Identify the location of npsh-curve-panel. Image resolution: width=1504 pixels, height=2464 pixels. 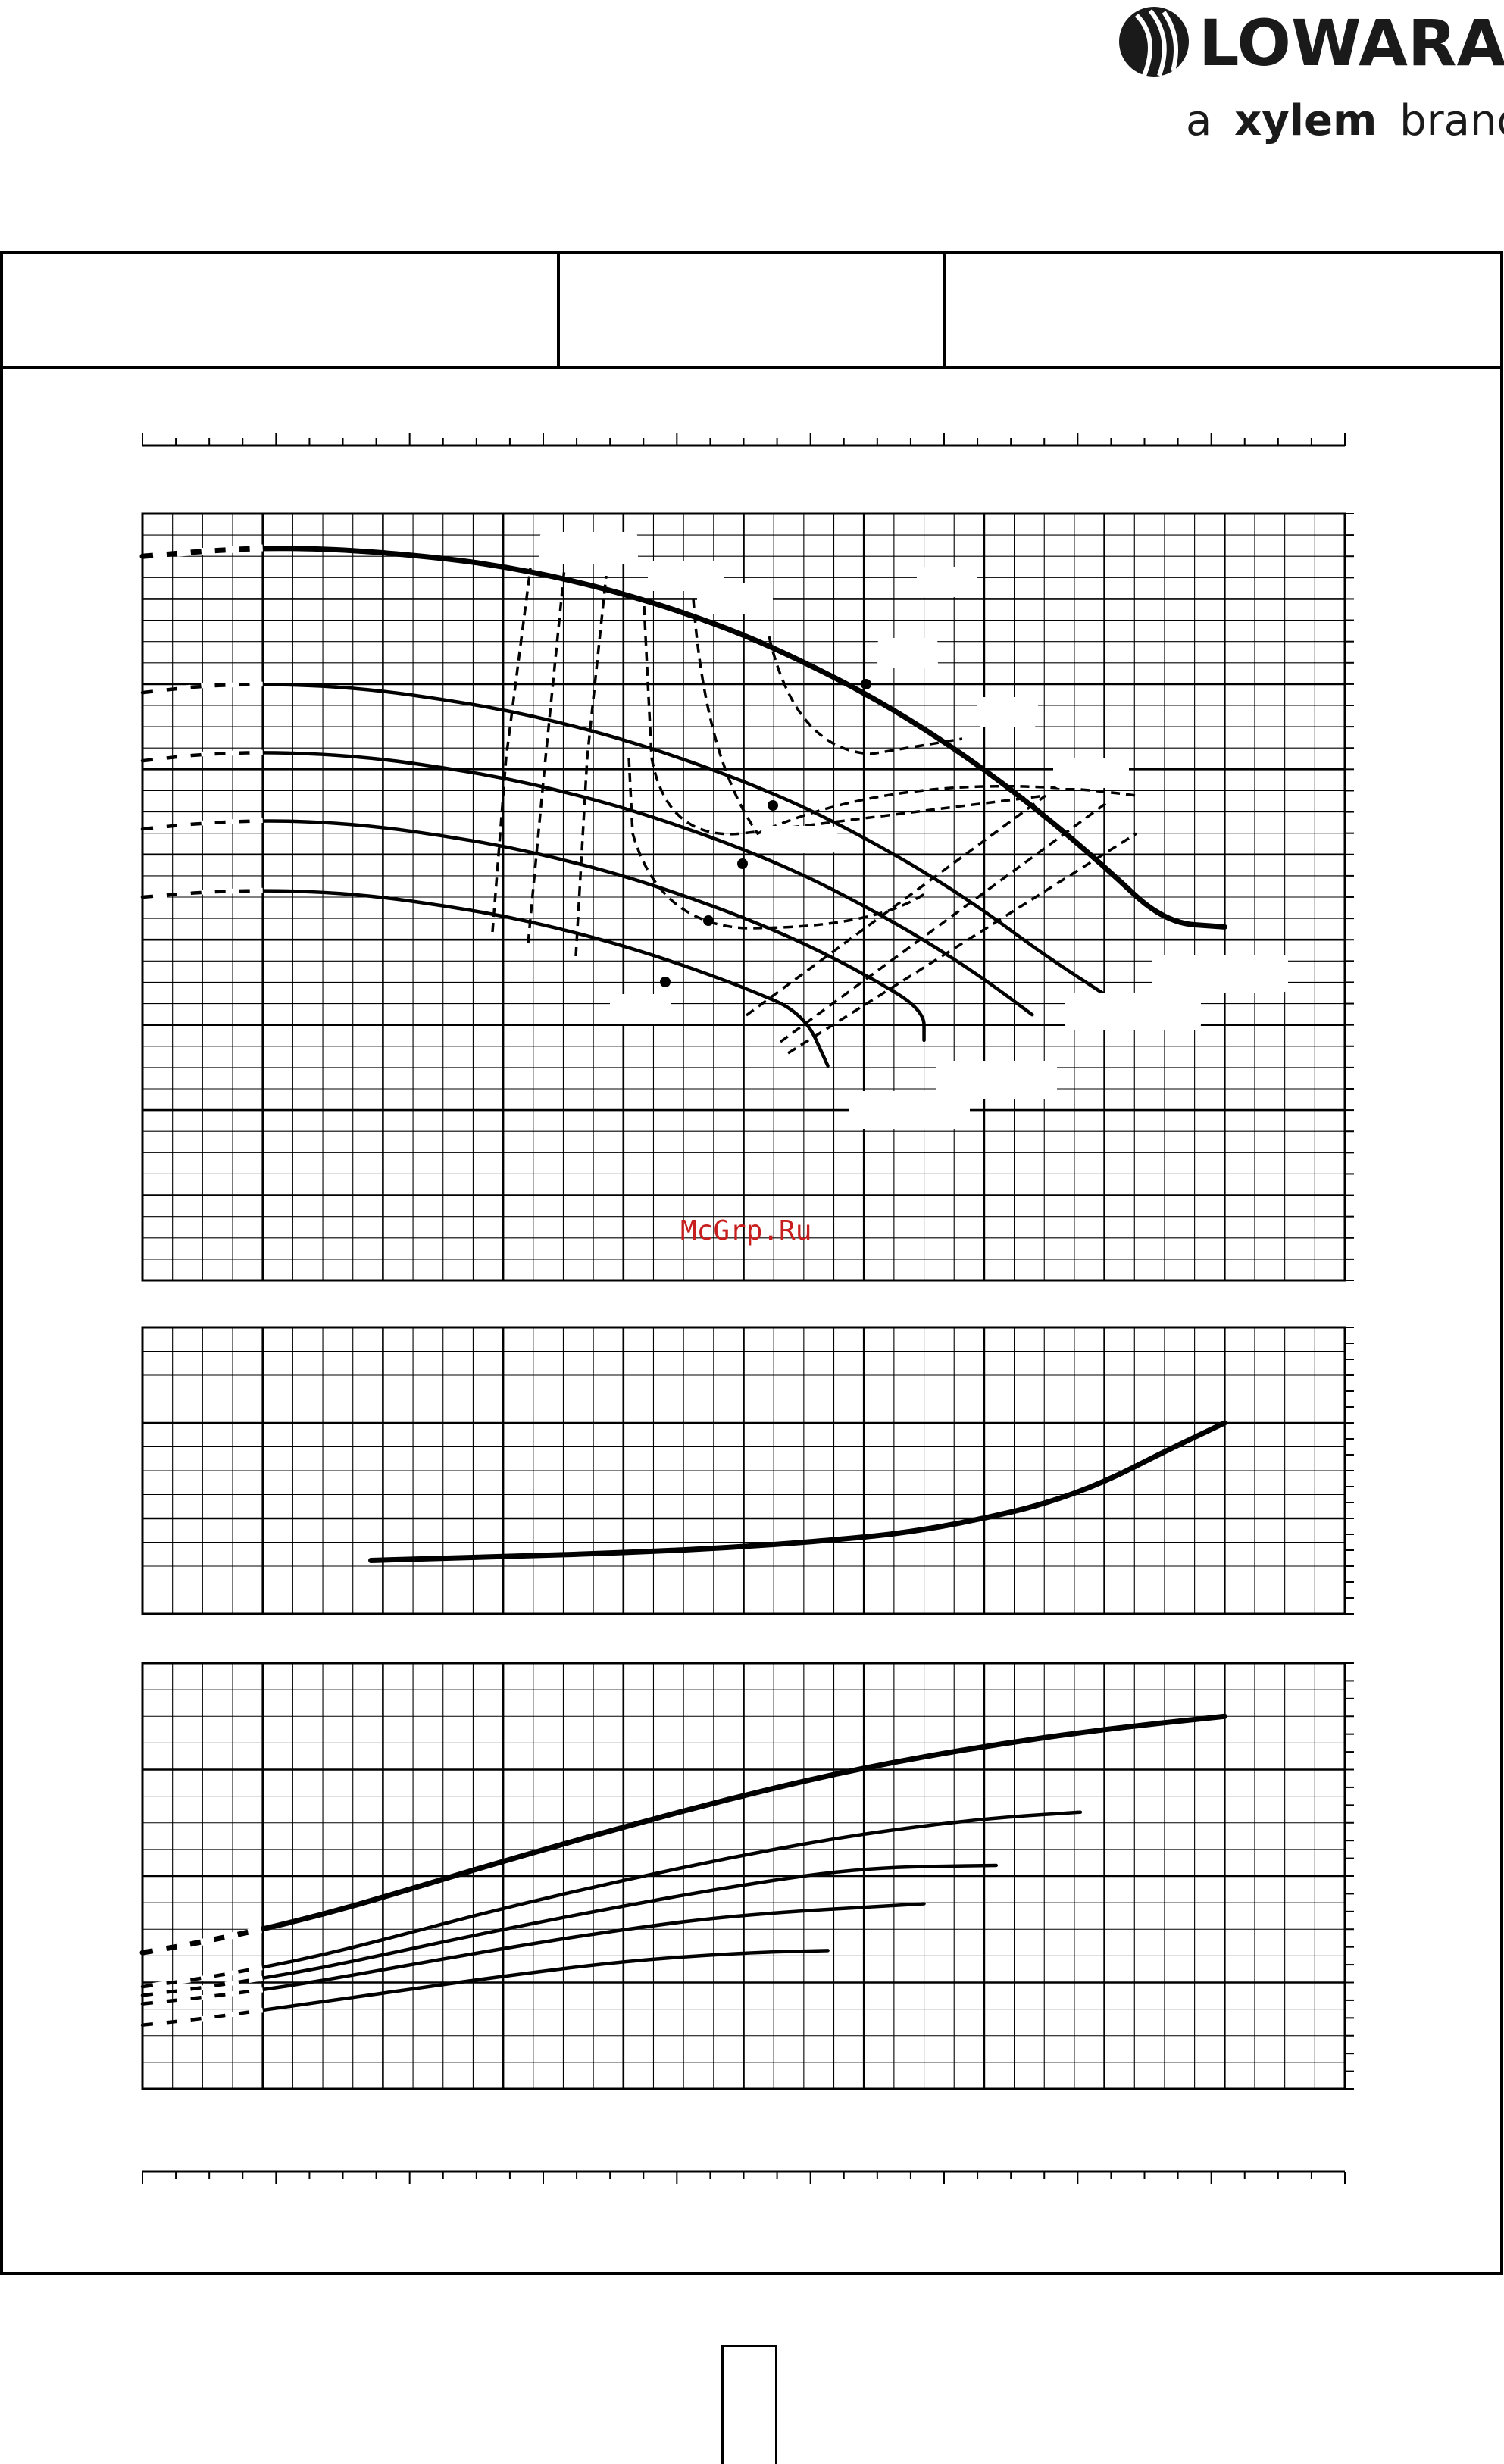
(747, 1470).